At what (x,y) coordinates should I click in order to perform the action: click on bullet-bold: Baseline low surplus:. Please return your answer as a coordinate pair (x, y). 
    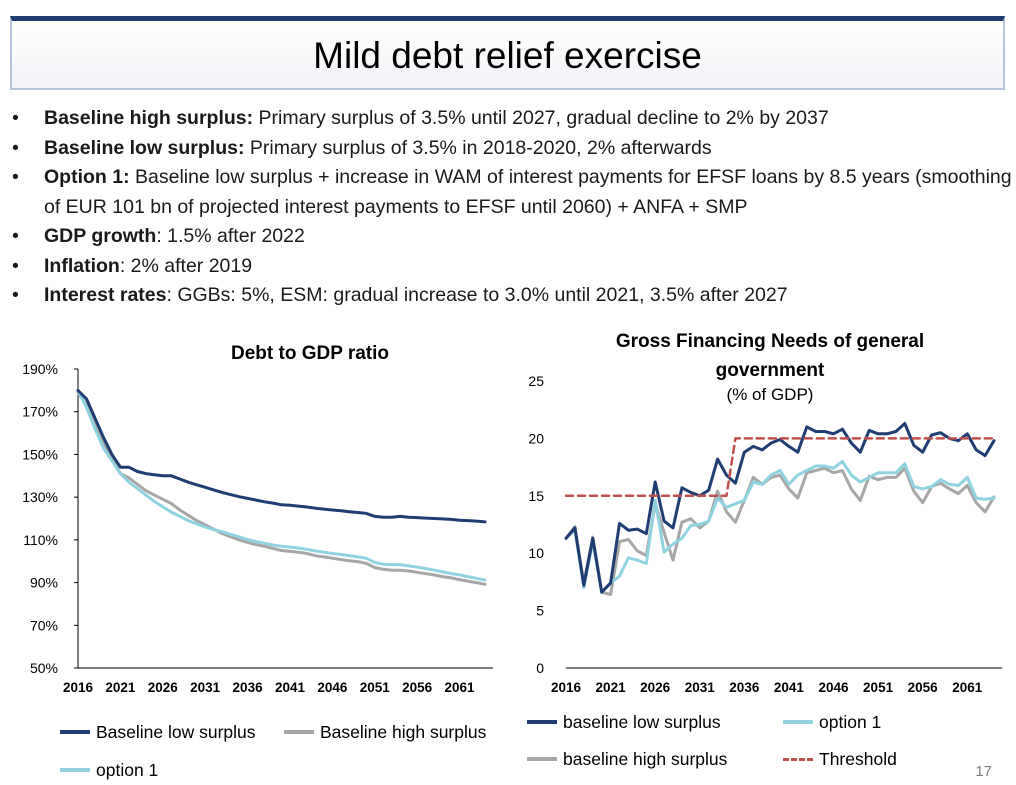
    Looking at the image, I should click on (144, 147).